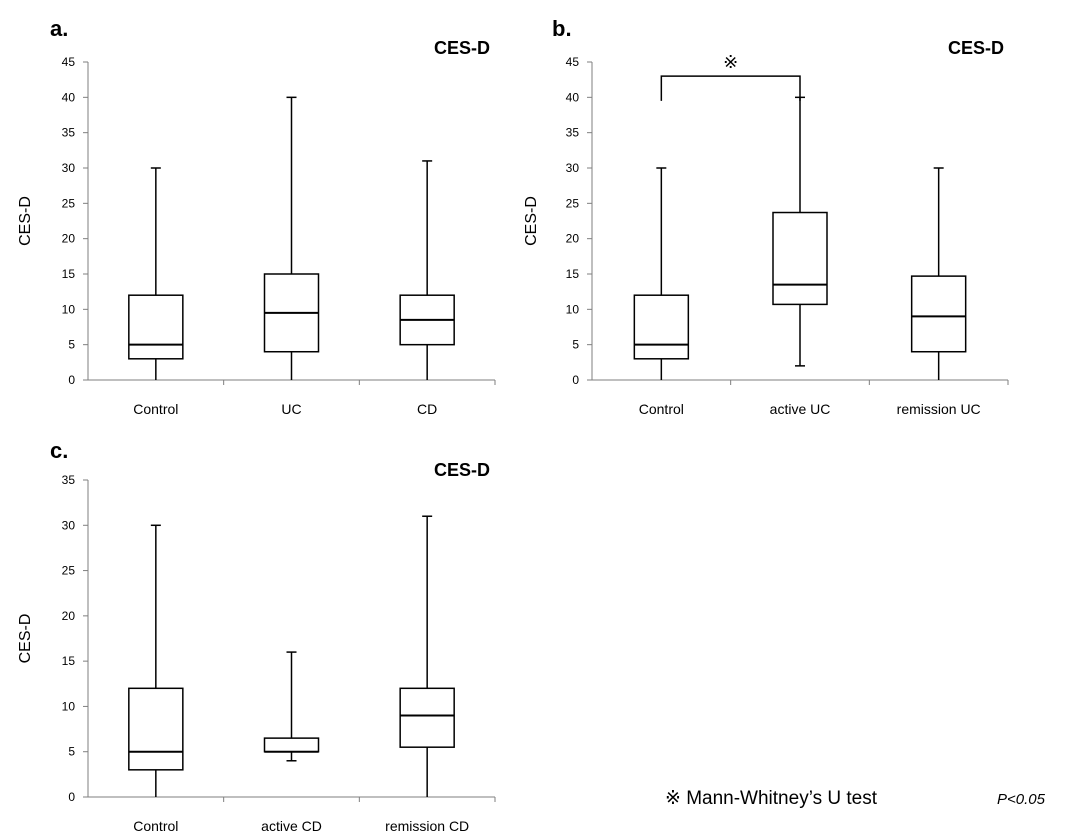 This screenshot has width=1082, height=836. I want to click on x-tick-label: remission CD, so click(427, 826).